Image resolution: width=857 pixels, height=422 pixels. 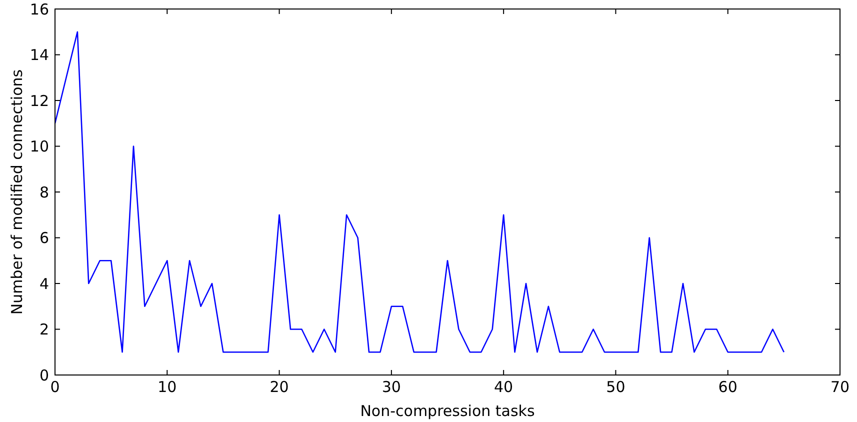 What do you see at coordinates (44, 283) in the screenshot?
I see `y-tick-label: 4` at bounding box center [44, 283].